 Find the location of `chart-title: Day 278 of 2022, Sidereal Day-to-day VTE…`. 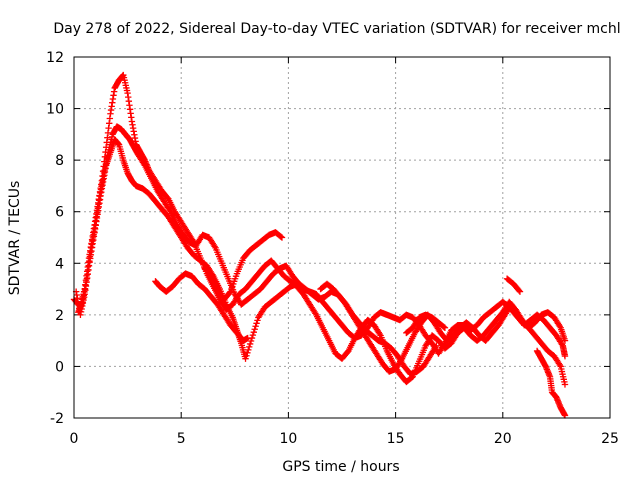

chart-title: Day 278 of 2022, Sidereal Day-to-day VTE… is located at coordinates (336, 29).